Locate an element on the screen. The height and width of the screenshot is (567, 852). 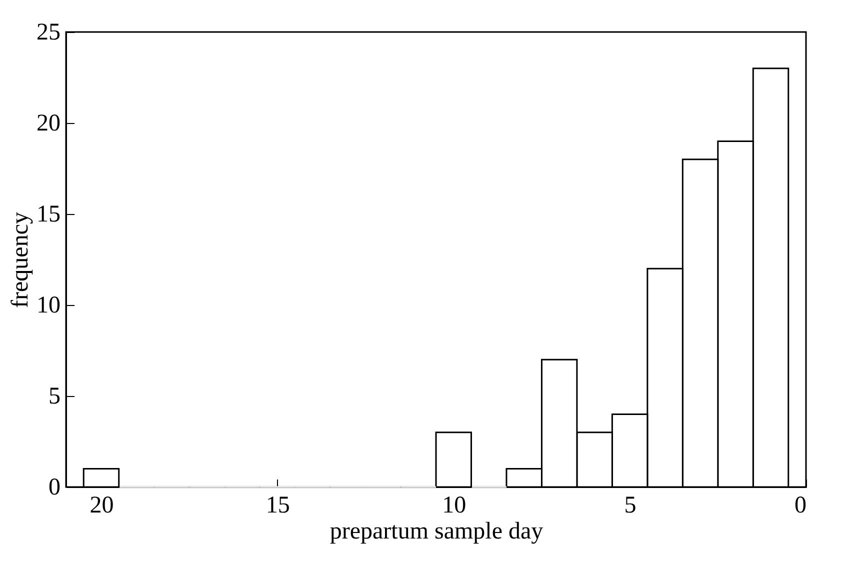
y-tick-label: 20 is located at coordinates (48, 123).